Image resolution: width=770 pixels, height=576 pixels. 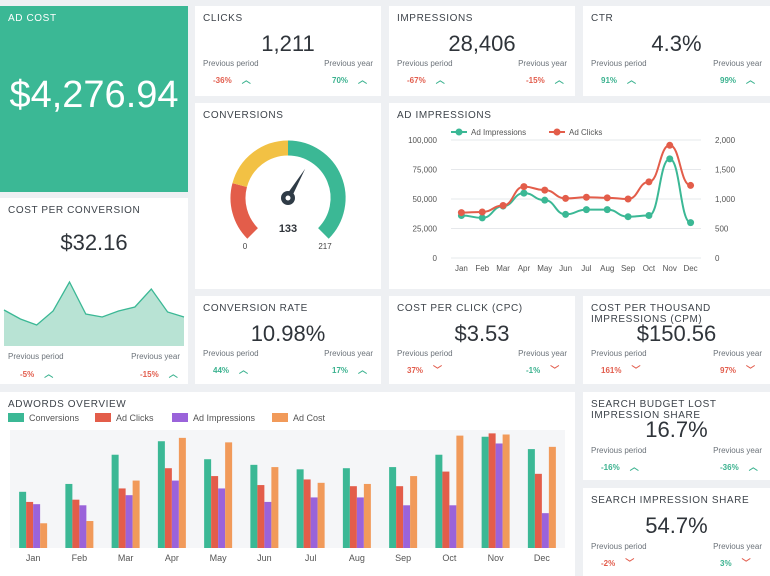 I want to click on cpc-prev-year-label: Previous year, so click(x=542, y=353).